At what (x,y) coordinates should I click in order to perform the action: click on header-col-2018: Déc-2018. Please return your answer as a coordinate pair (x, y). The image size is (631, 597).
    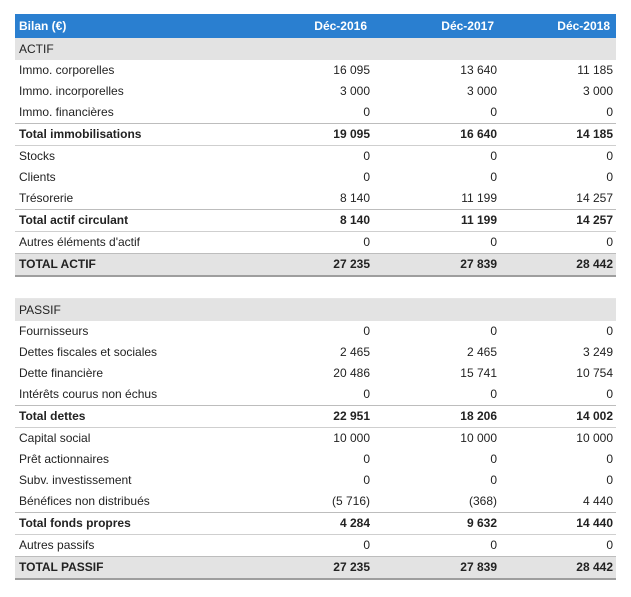
    Looking at the image, I should click on (558, 26).